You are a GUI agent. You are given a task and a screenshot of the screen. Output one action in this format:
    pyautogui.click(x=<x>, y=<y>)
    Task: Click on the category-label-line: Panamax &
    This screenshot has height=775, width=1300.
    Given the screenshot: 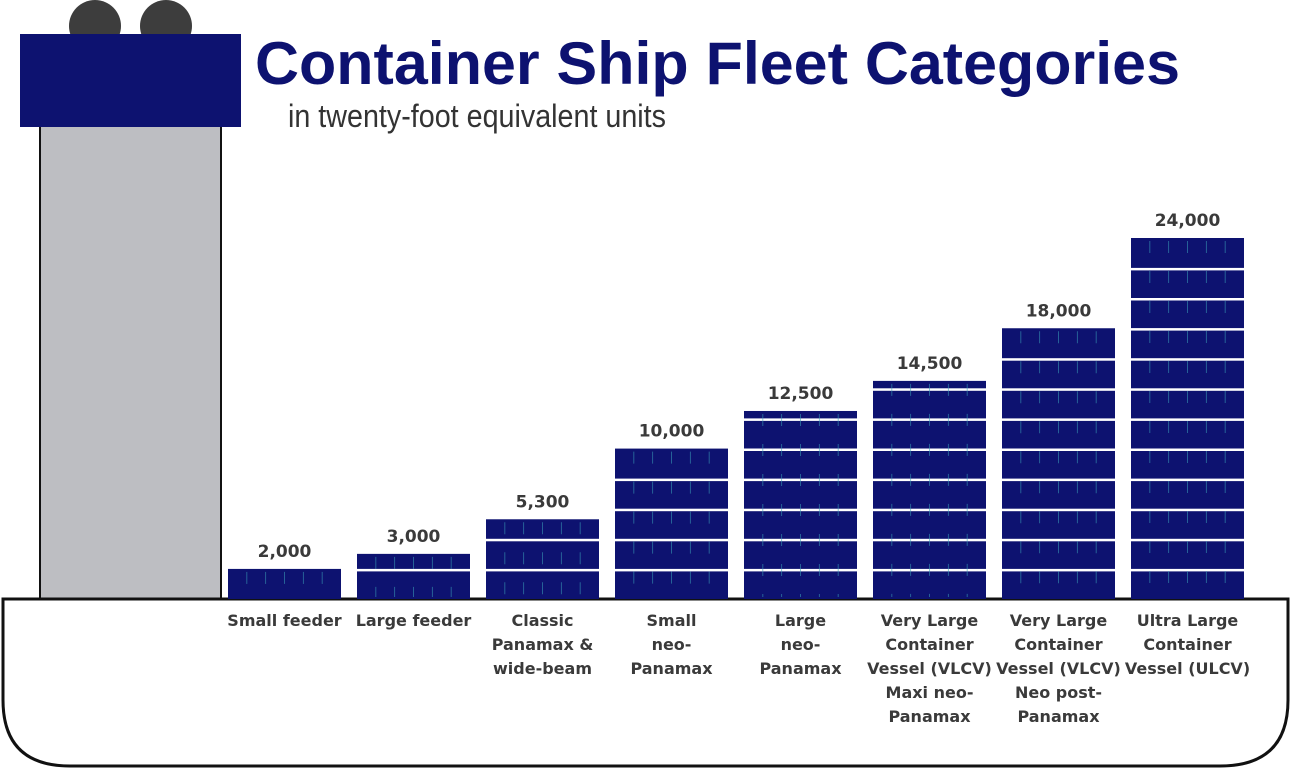 What is the action you would take?
    pyautogui.click(x=543, y=644)
    